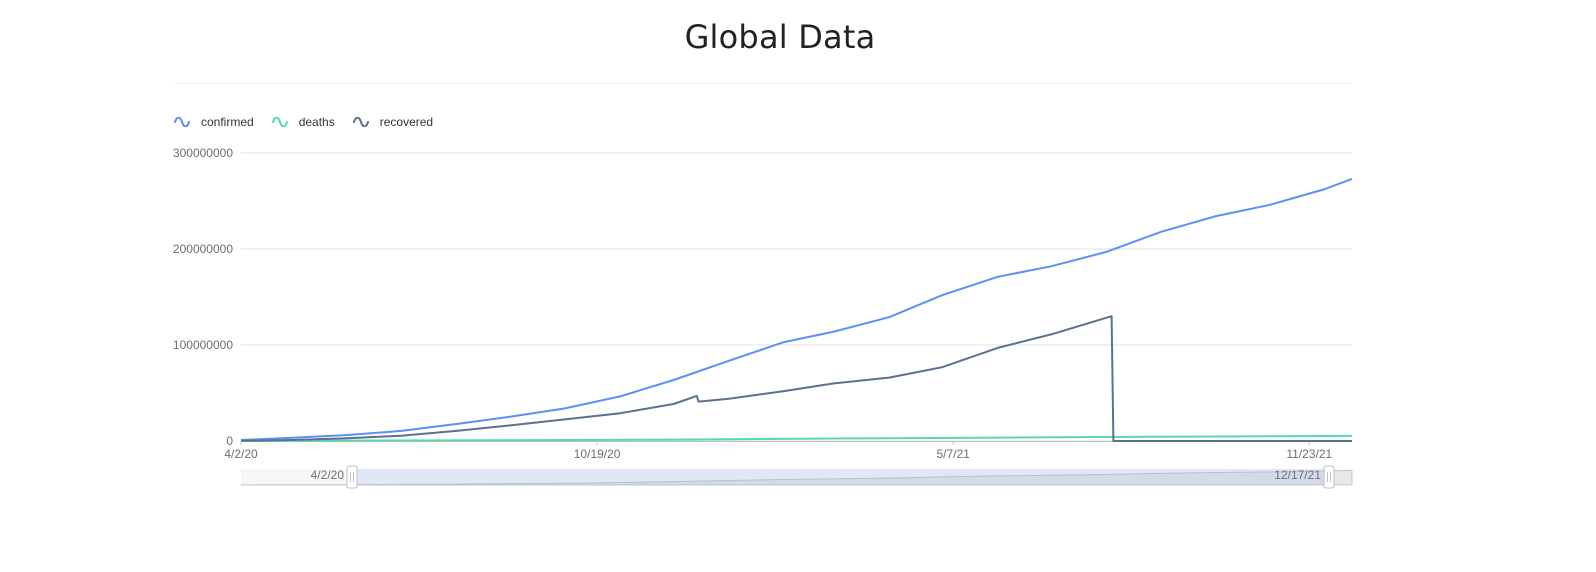  Describe the element at coordinates (328, 475) in the screenshot. I see `slider-start-label: 4/2/20` at that location.